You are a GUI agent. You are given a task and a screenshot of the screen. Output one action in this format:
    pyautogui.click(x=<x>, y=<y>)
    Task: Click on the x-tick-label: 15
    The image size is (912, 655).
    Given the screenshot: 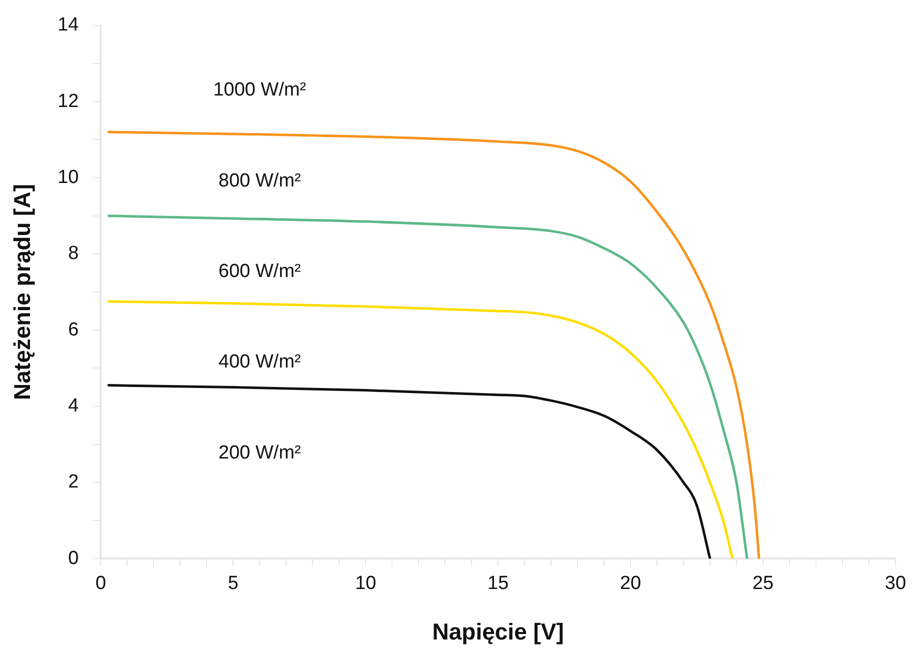 What is the action you would take?
    pyautogui.click(x=498, y=583)
    